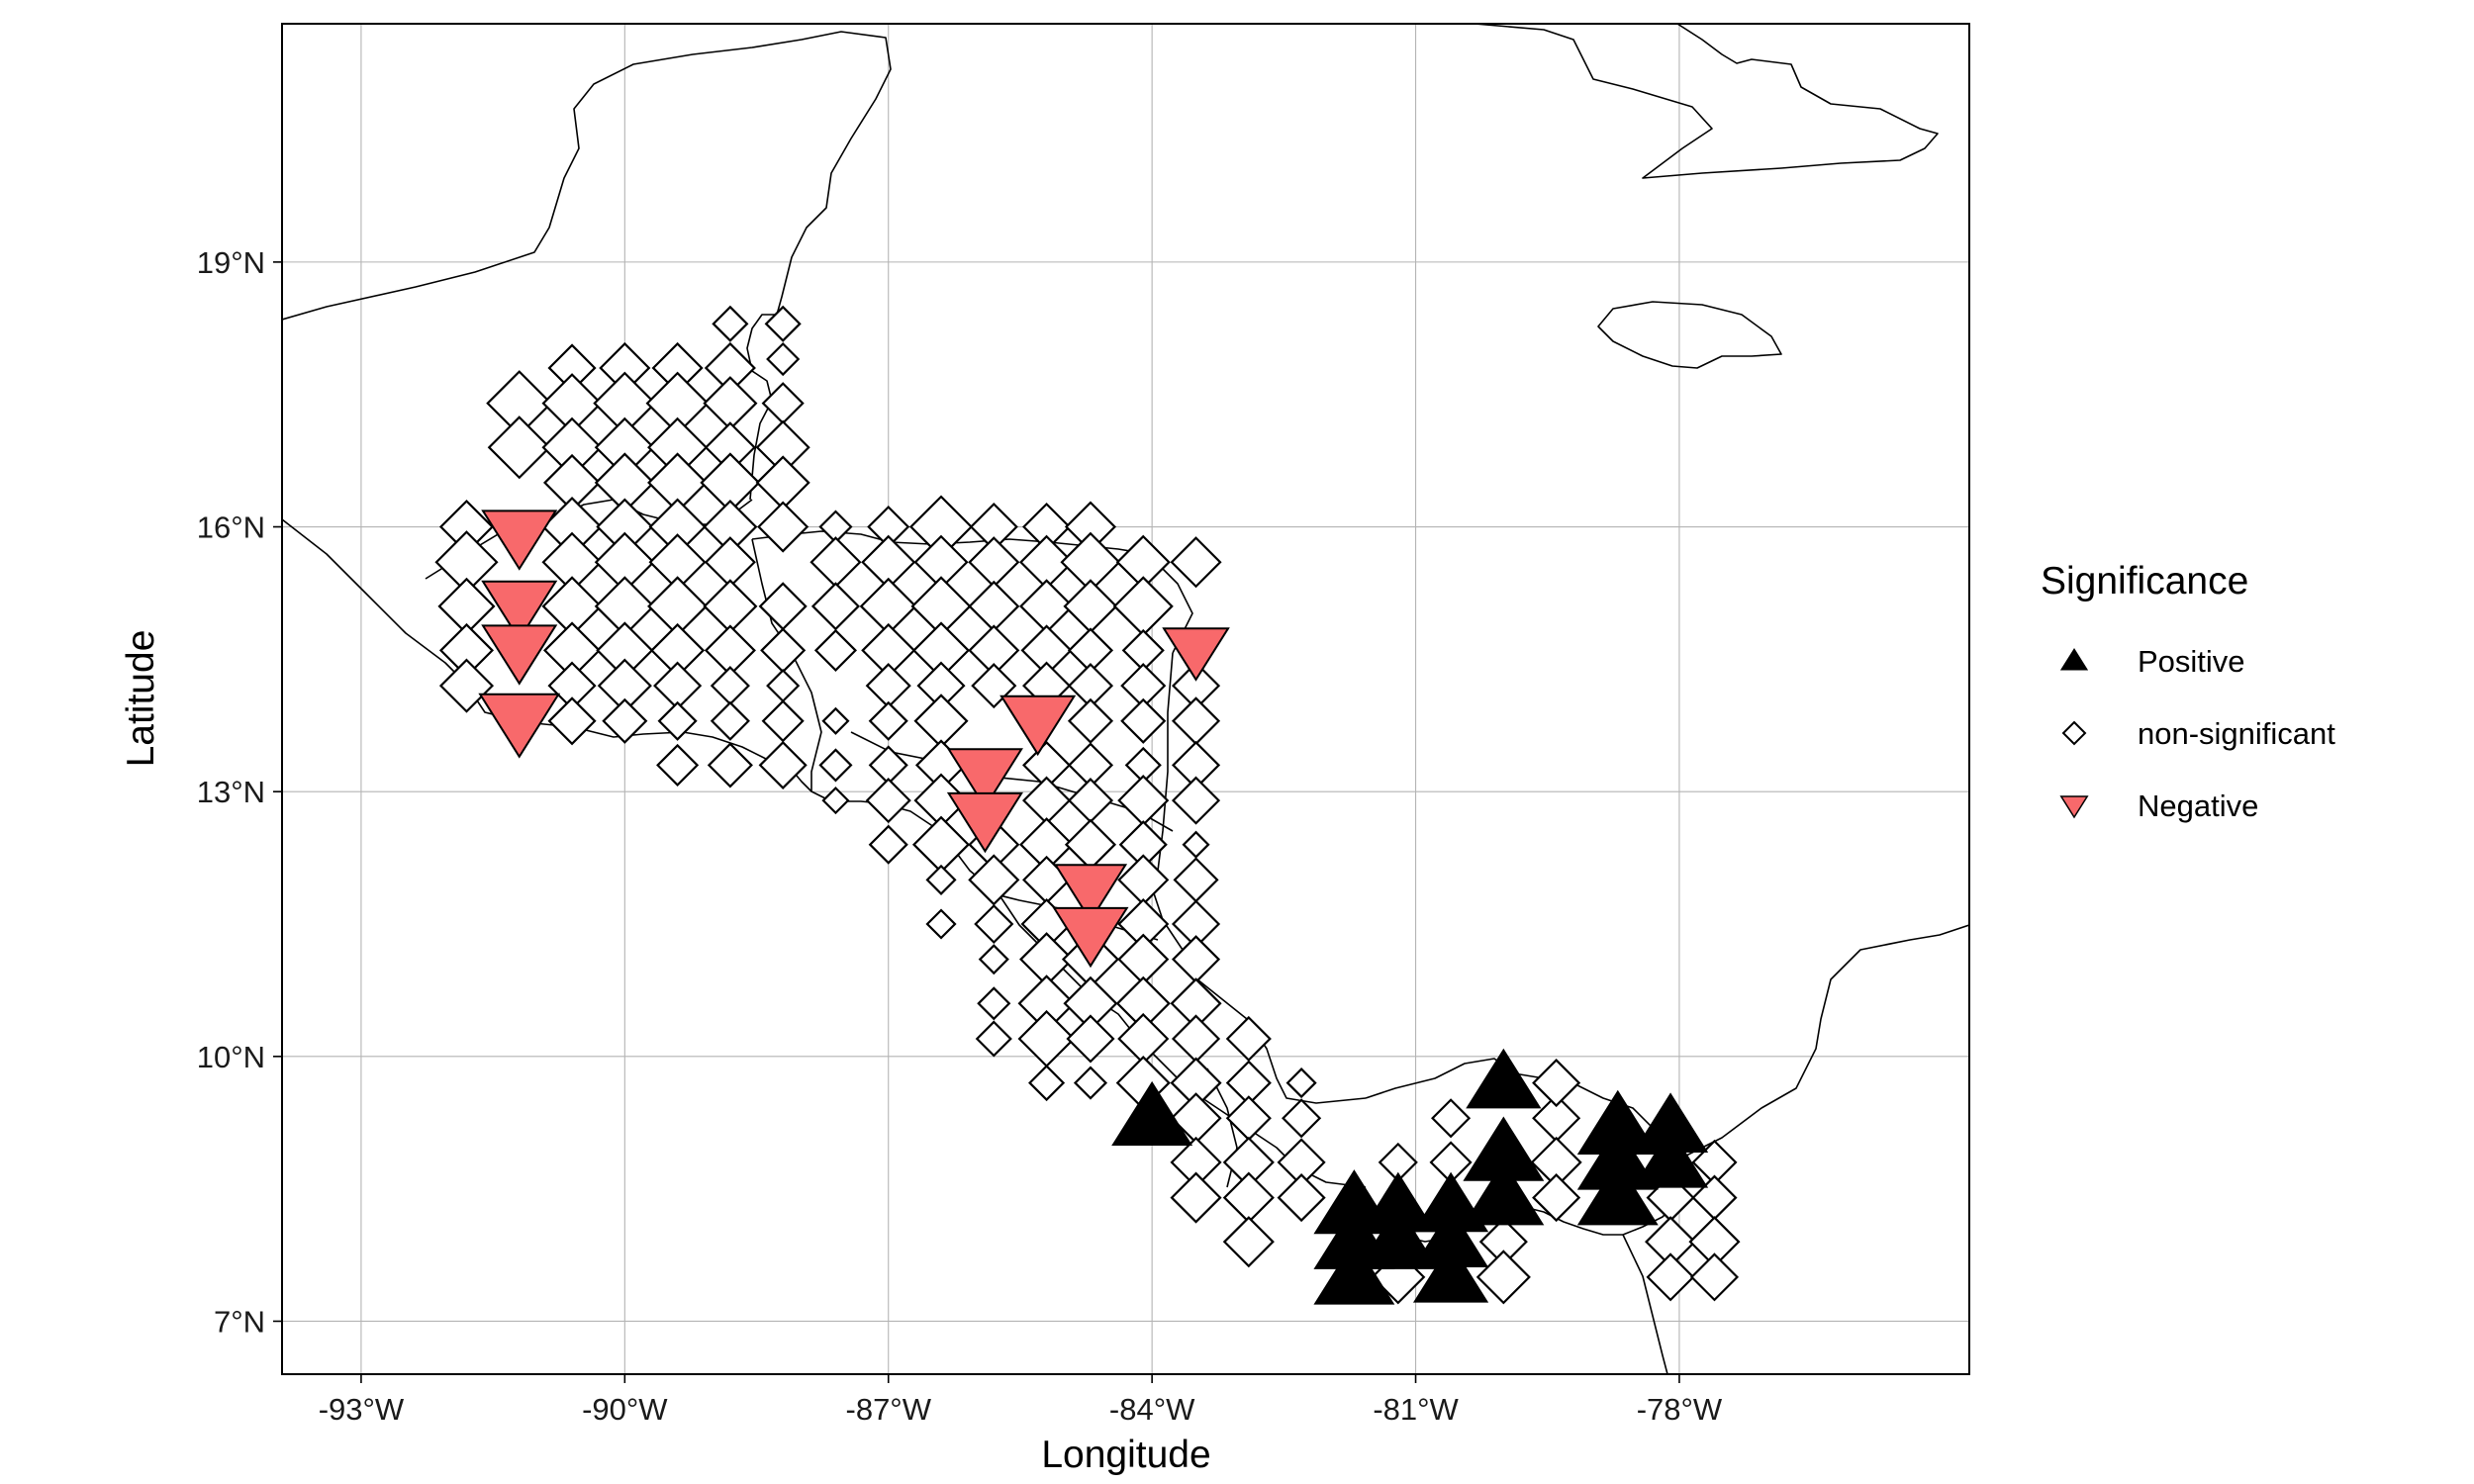  What do you see at coordinates (889, 1409) in the screenshot?
I see `x-tick-label: -87°W` at bounding box center [889, 1409].